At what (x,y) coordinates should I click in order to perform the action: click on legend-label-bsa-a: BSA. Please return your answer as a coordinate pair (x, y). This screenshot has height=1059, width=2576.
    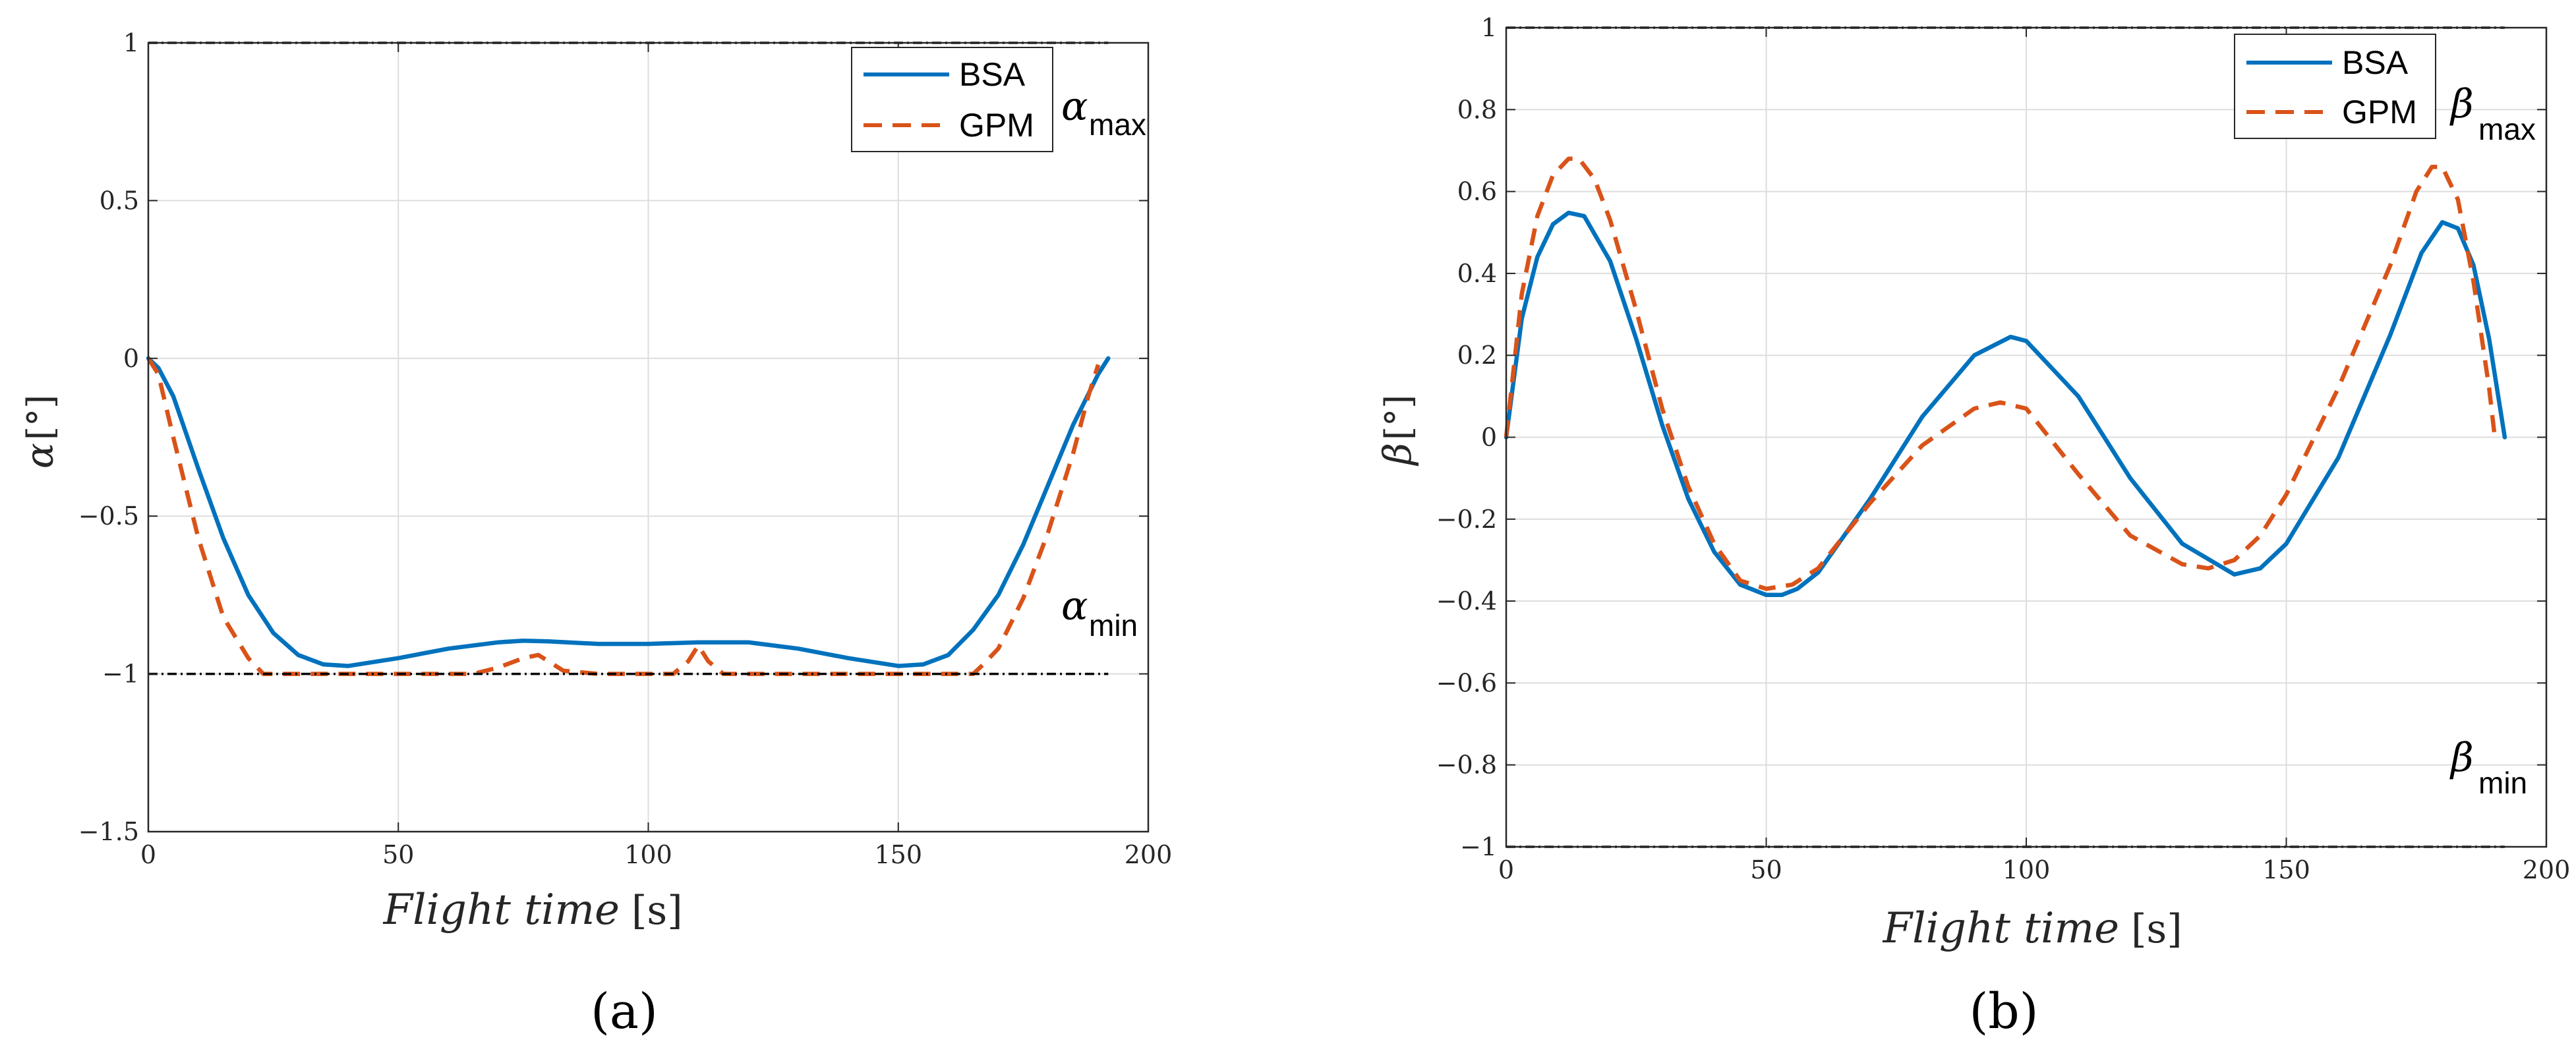
    Looking at the image, I should click on (993, 74).